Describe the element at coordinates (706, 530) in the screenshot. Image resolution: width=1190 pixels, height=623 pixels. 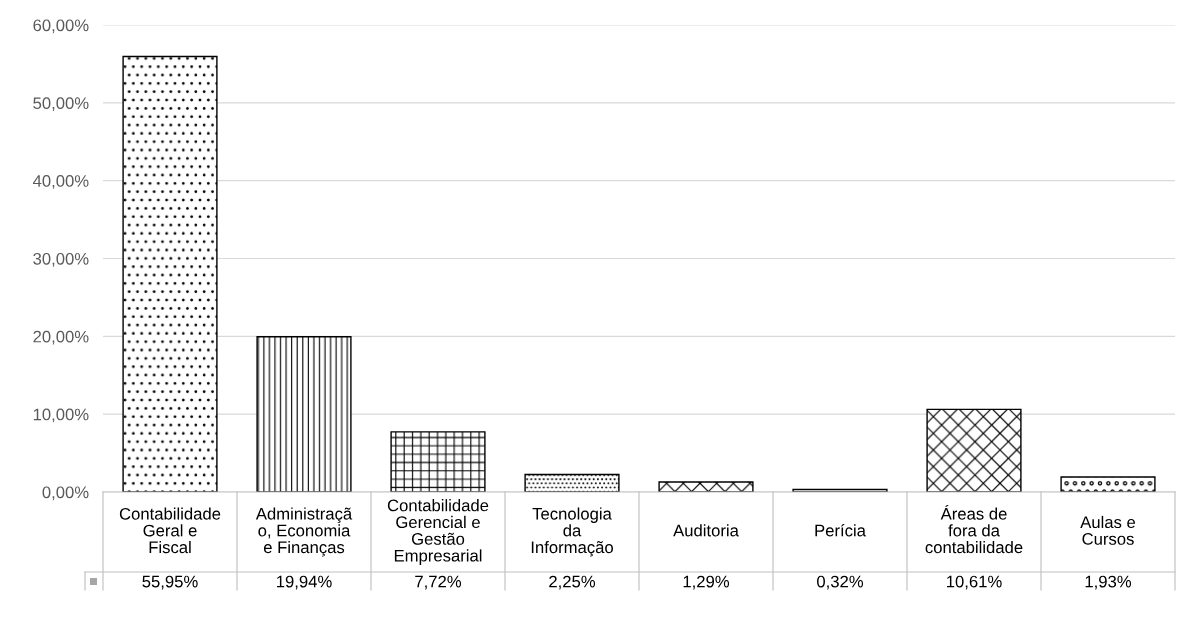
I see `x-tick-label: Auditoria` at that location.